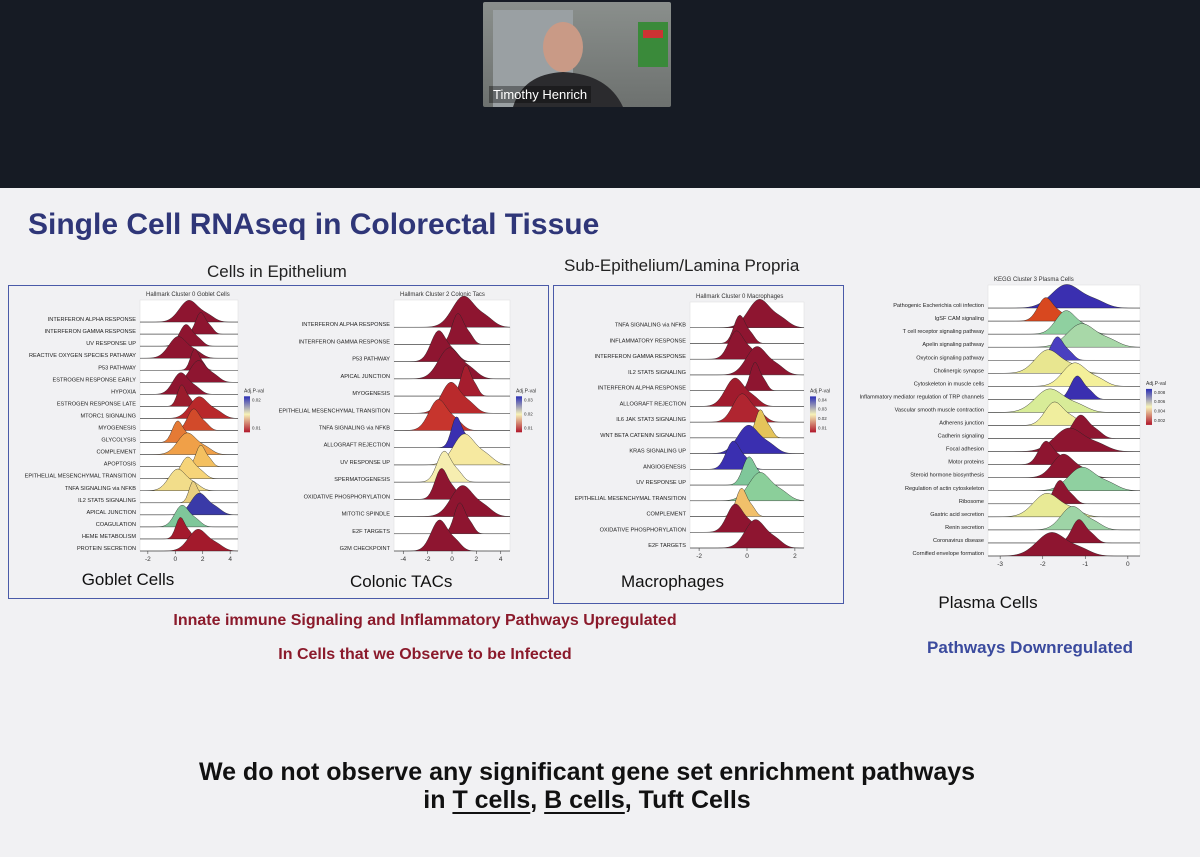 The image size is (1200, 857). What do you see at coordinates (667, 515) in the screenshot?
I see `pathway-label: COMPLEMENT` at bounding box center [667, 515].